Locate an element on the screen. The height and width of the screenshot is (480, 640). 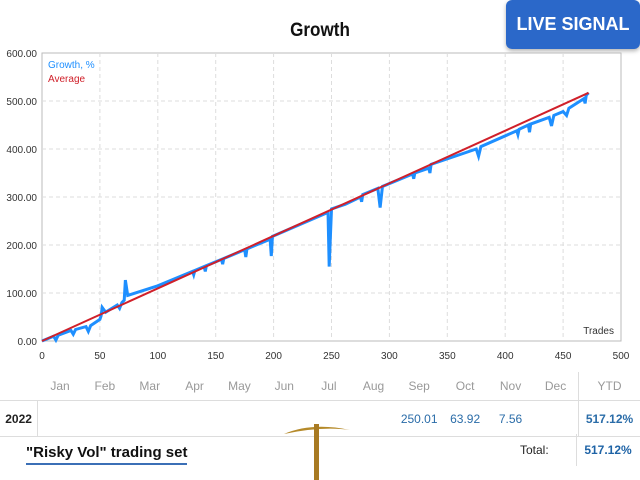
x-axis-label: Trades is located at coordinates (598, 331).